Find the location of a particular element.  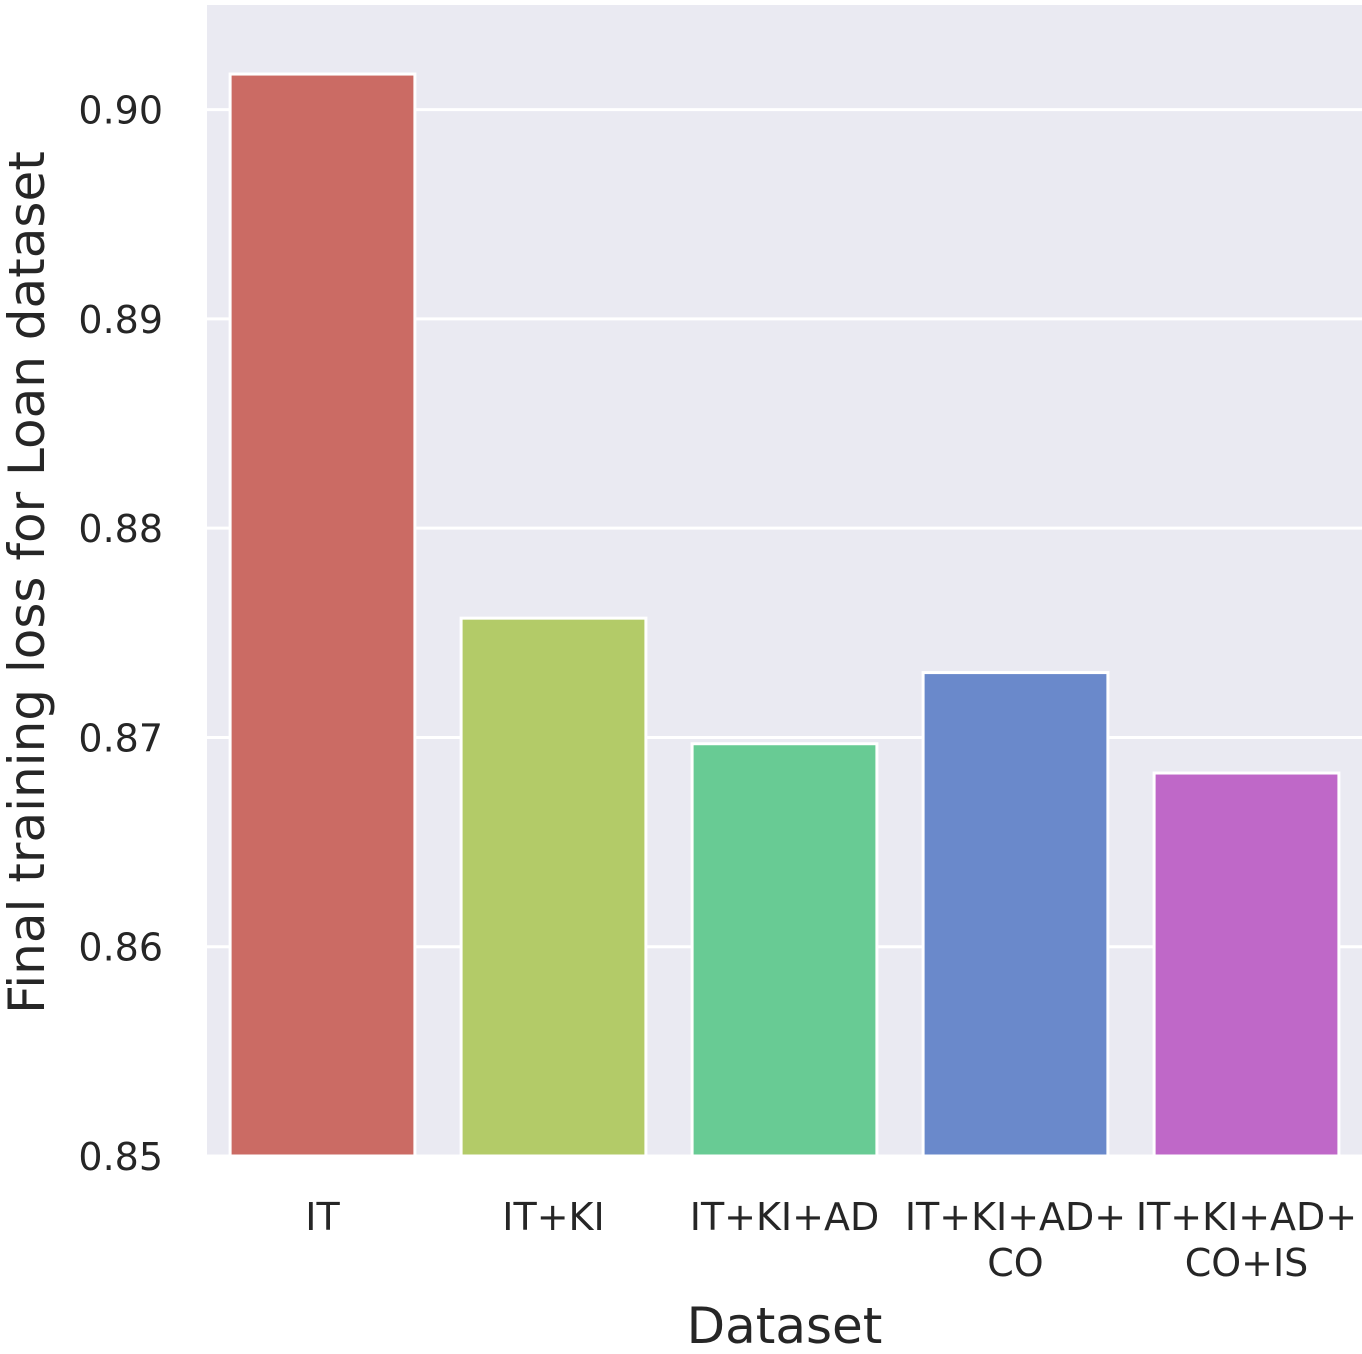

y-tick-label: 0.88 is located at coordinates (120, 529).